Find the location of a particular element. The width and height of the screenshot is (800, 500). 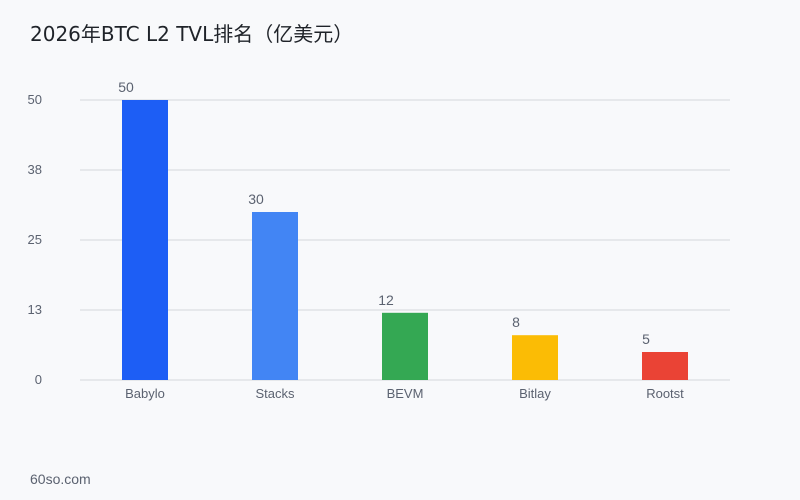

y-tick-label: 13 is located at coordinates (35, 309).